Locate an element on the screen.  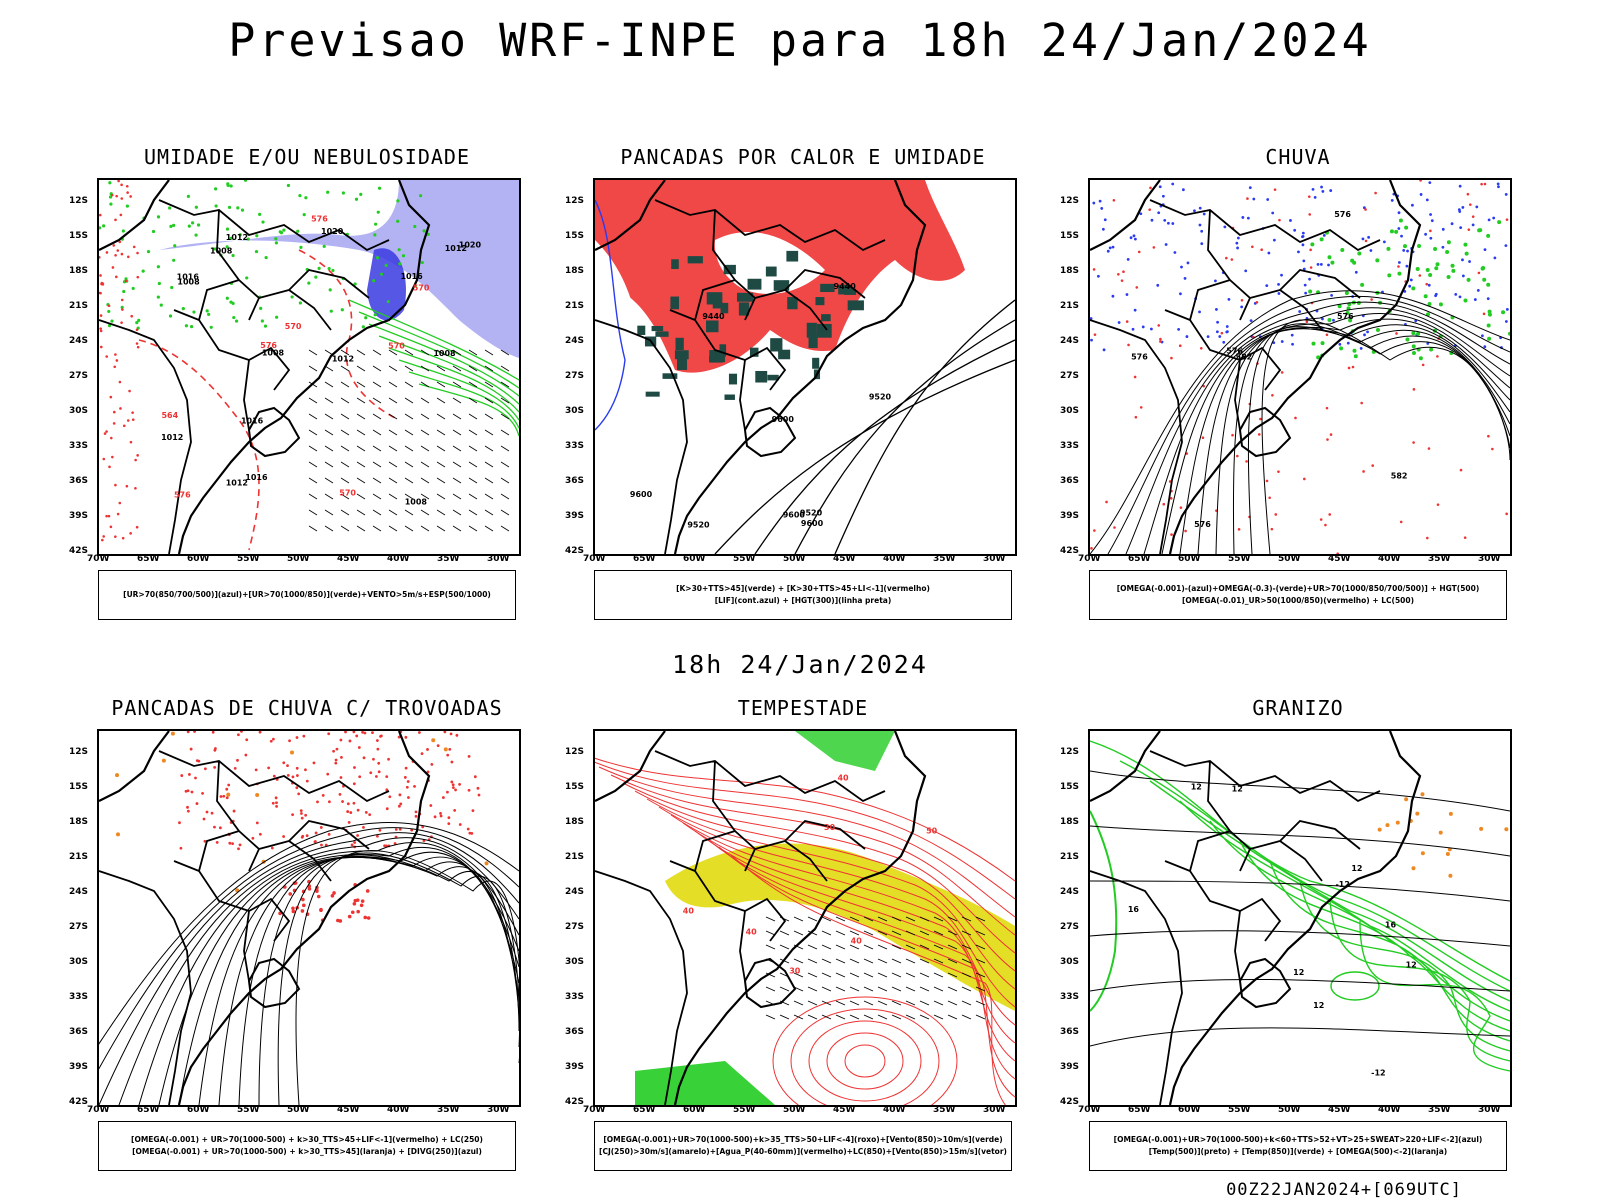
contour-label: 582 is located at coordinates (1399, 475).